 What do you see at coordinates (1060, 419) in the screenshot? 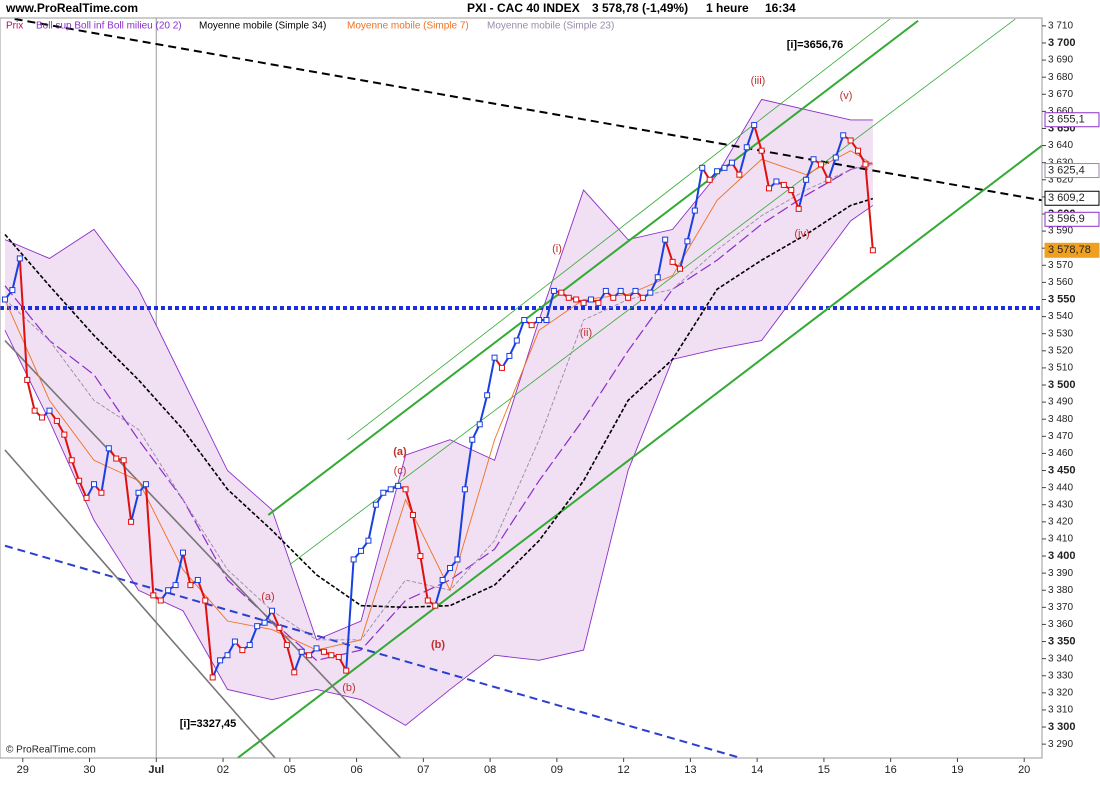
I see `y-tick-label: 3 480` at bounding box center [1060, 419].